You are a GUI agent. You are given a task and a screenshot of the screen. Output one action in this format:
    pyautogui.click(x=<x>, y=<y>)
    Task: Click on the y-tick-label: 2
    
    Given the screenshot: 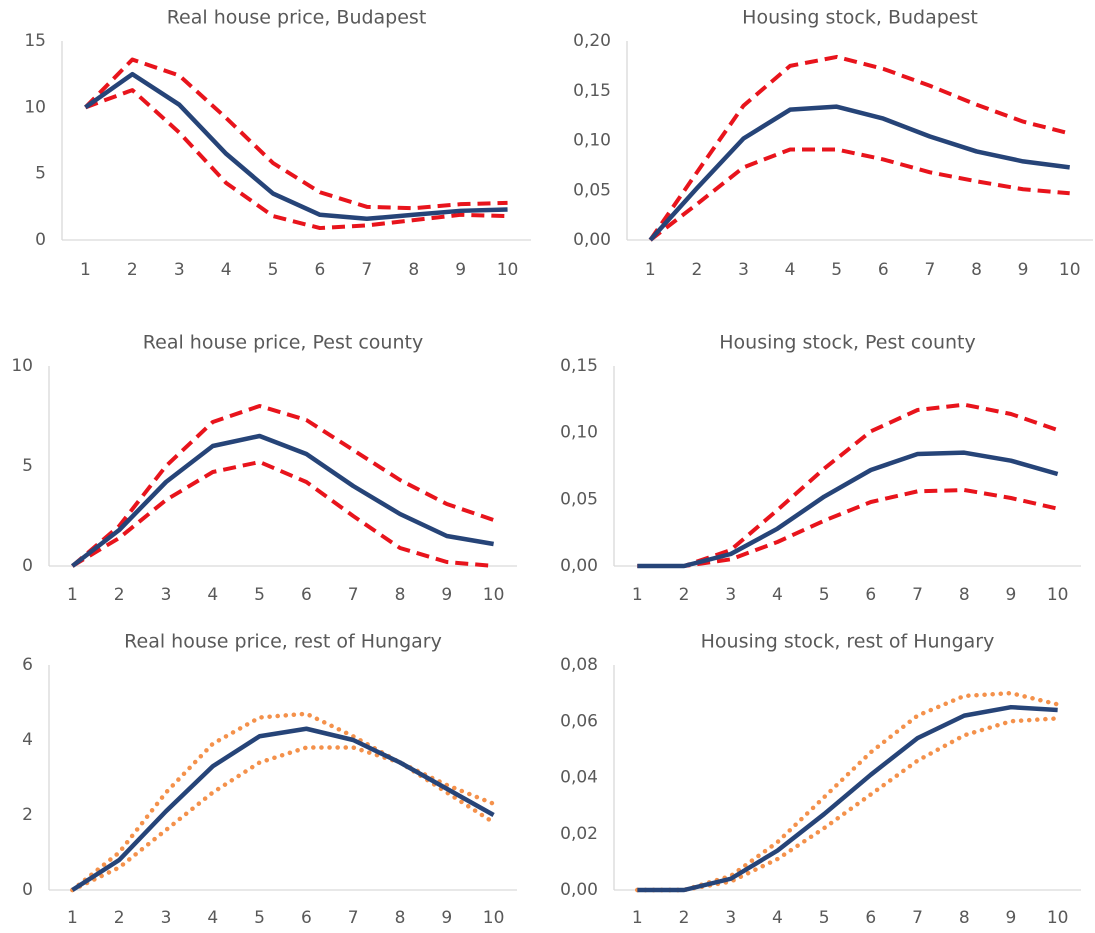 What is the action you would take?
    pyautogui.click(x=27, y=815)
    